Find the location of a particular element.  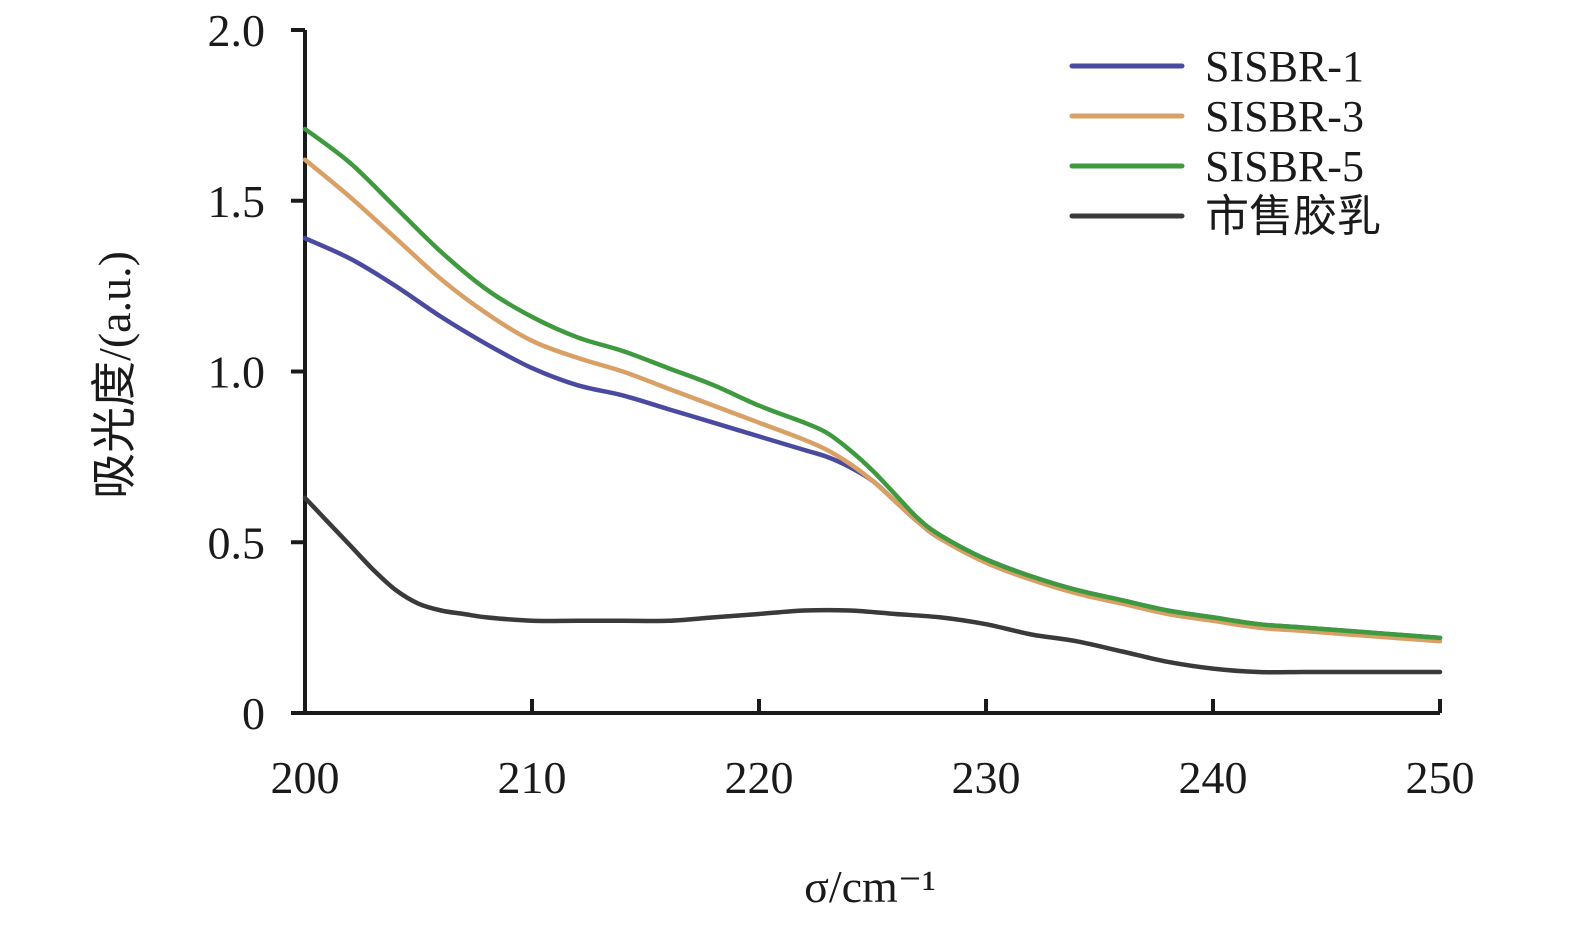

x-ticks: 200 210 220 230 240 250 is located at coordinates (873, 751).